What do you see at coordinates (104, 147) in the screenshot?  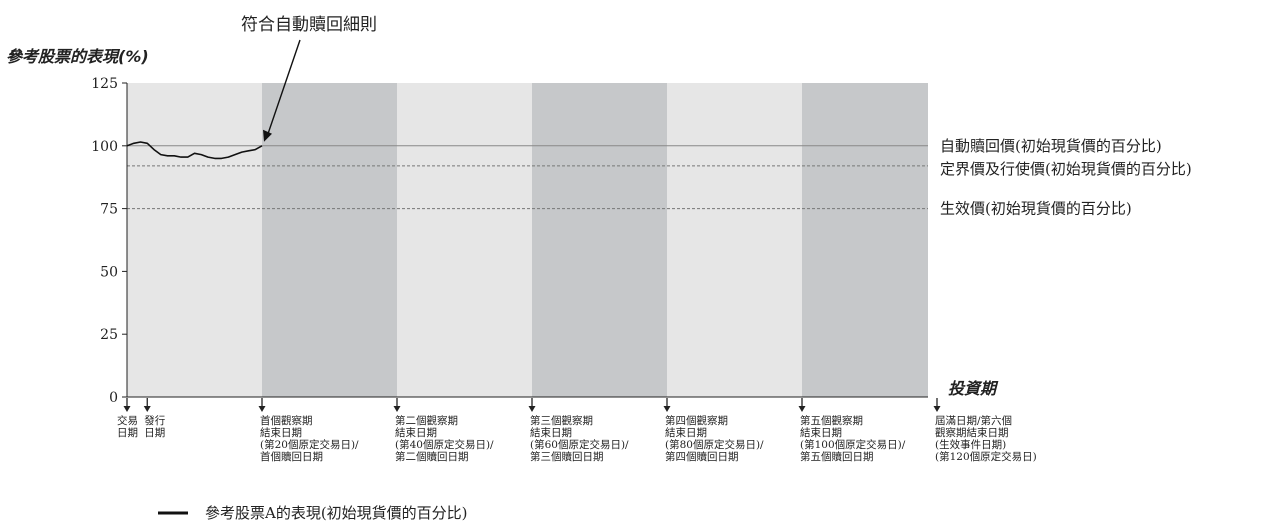 I see `y-tick-label-100: 100` at bounding box center [104, 147].